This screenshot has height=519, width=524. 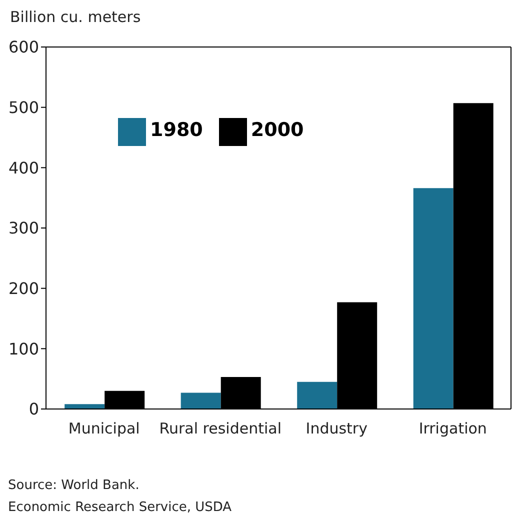 I want to click on y-tick-label: 0, so click(x=33, y=409).